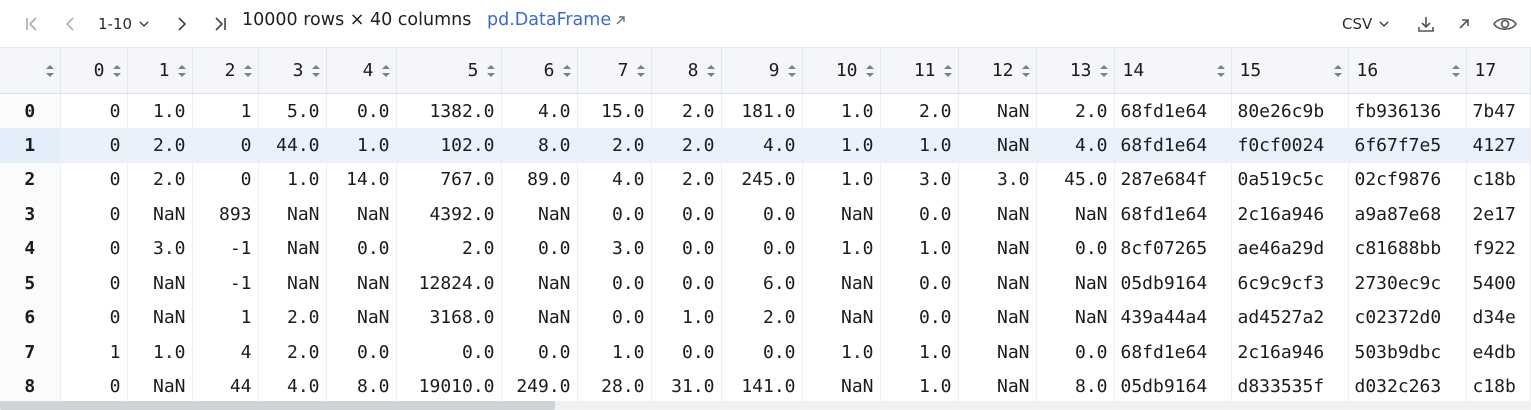 The width and height of the screenshot is (1531, 410). Describe the element at coordinates (762, 283) in the screenshot. I see `table-cell: 6.0` at that location.